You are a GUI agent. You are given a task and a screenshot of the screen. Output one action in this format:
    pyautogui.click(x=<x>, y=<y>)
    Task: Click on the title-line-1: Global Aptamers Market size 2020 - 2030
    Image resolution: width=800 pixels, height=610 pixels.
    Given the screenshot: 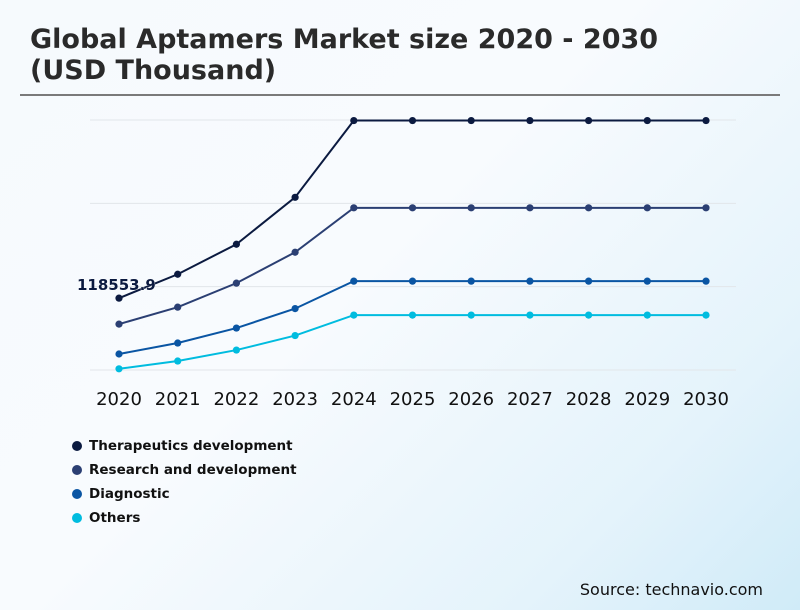 What is the action you would take?
    pyautogui.click(x=344, y=39)
    